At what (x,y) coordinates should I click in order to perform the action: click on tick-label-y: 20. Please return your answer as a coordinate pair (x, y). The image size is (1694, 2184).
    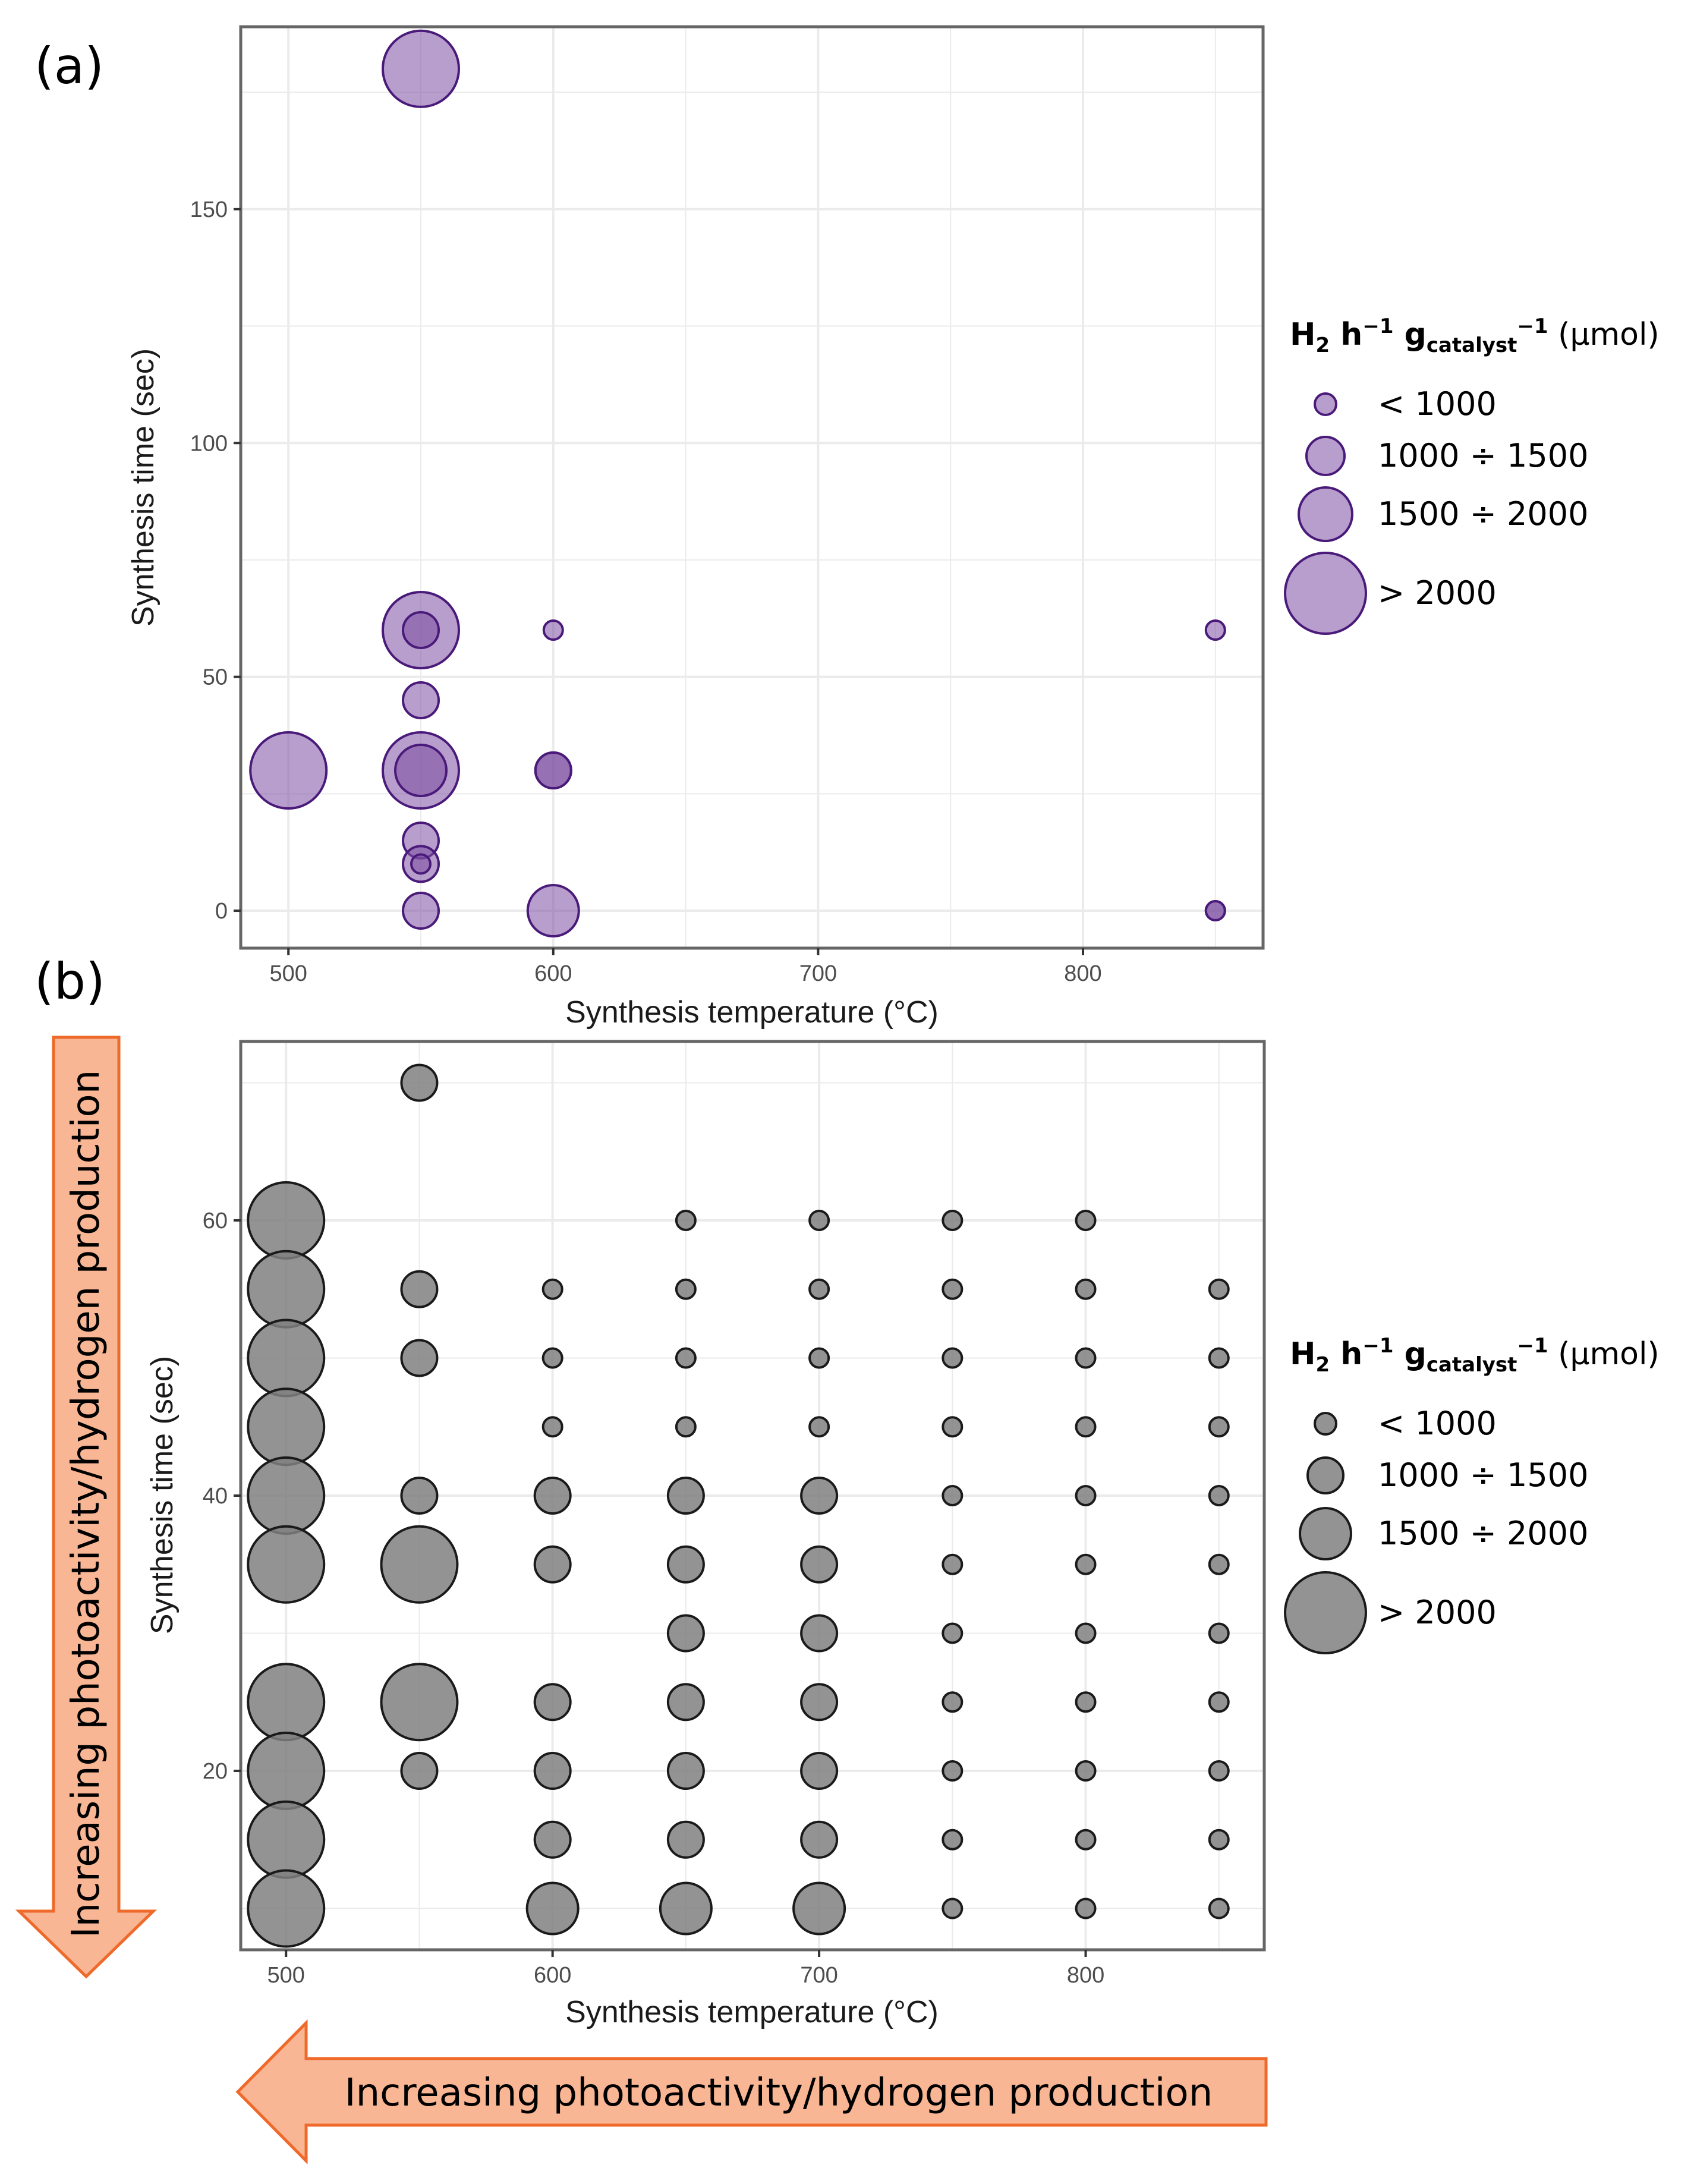
    Looking at the image, I should click on (215, 1771).